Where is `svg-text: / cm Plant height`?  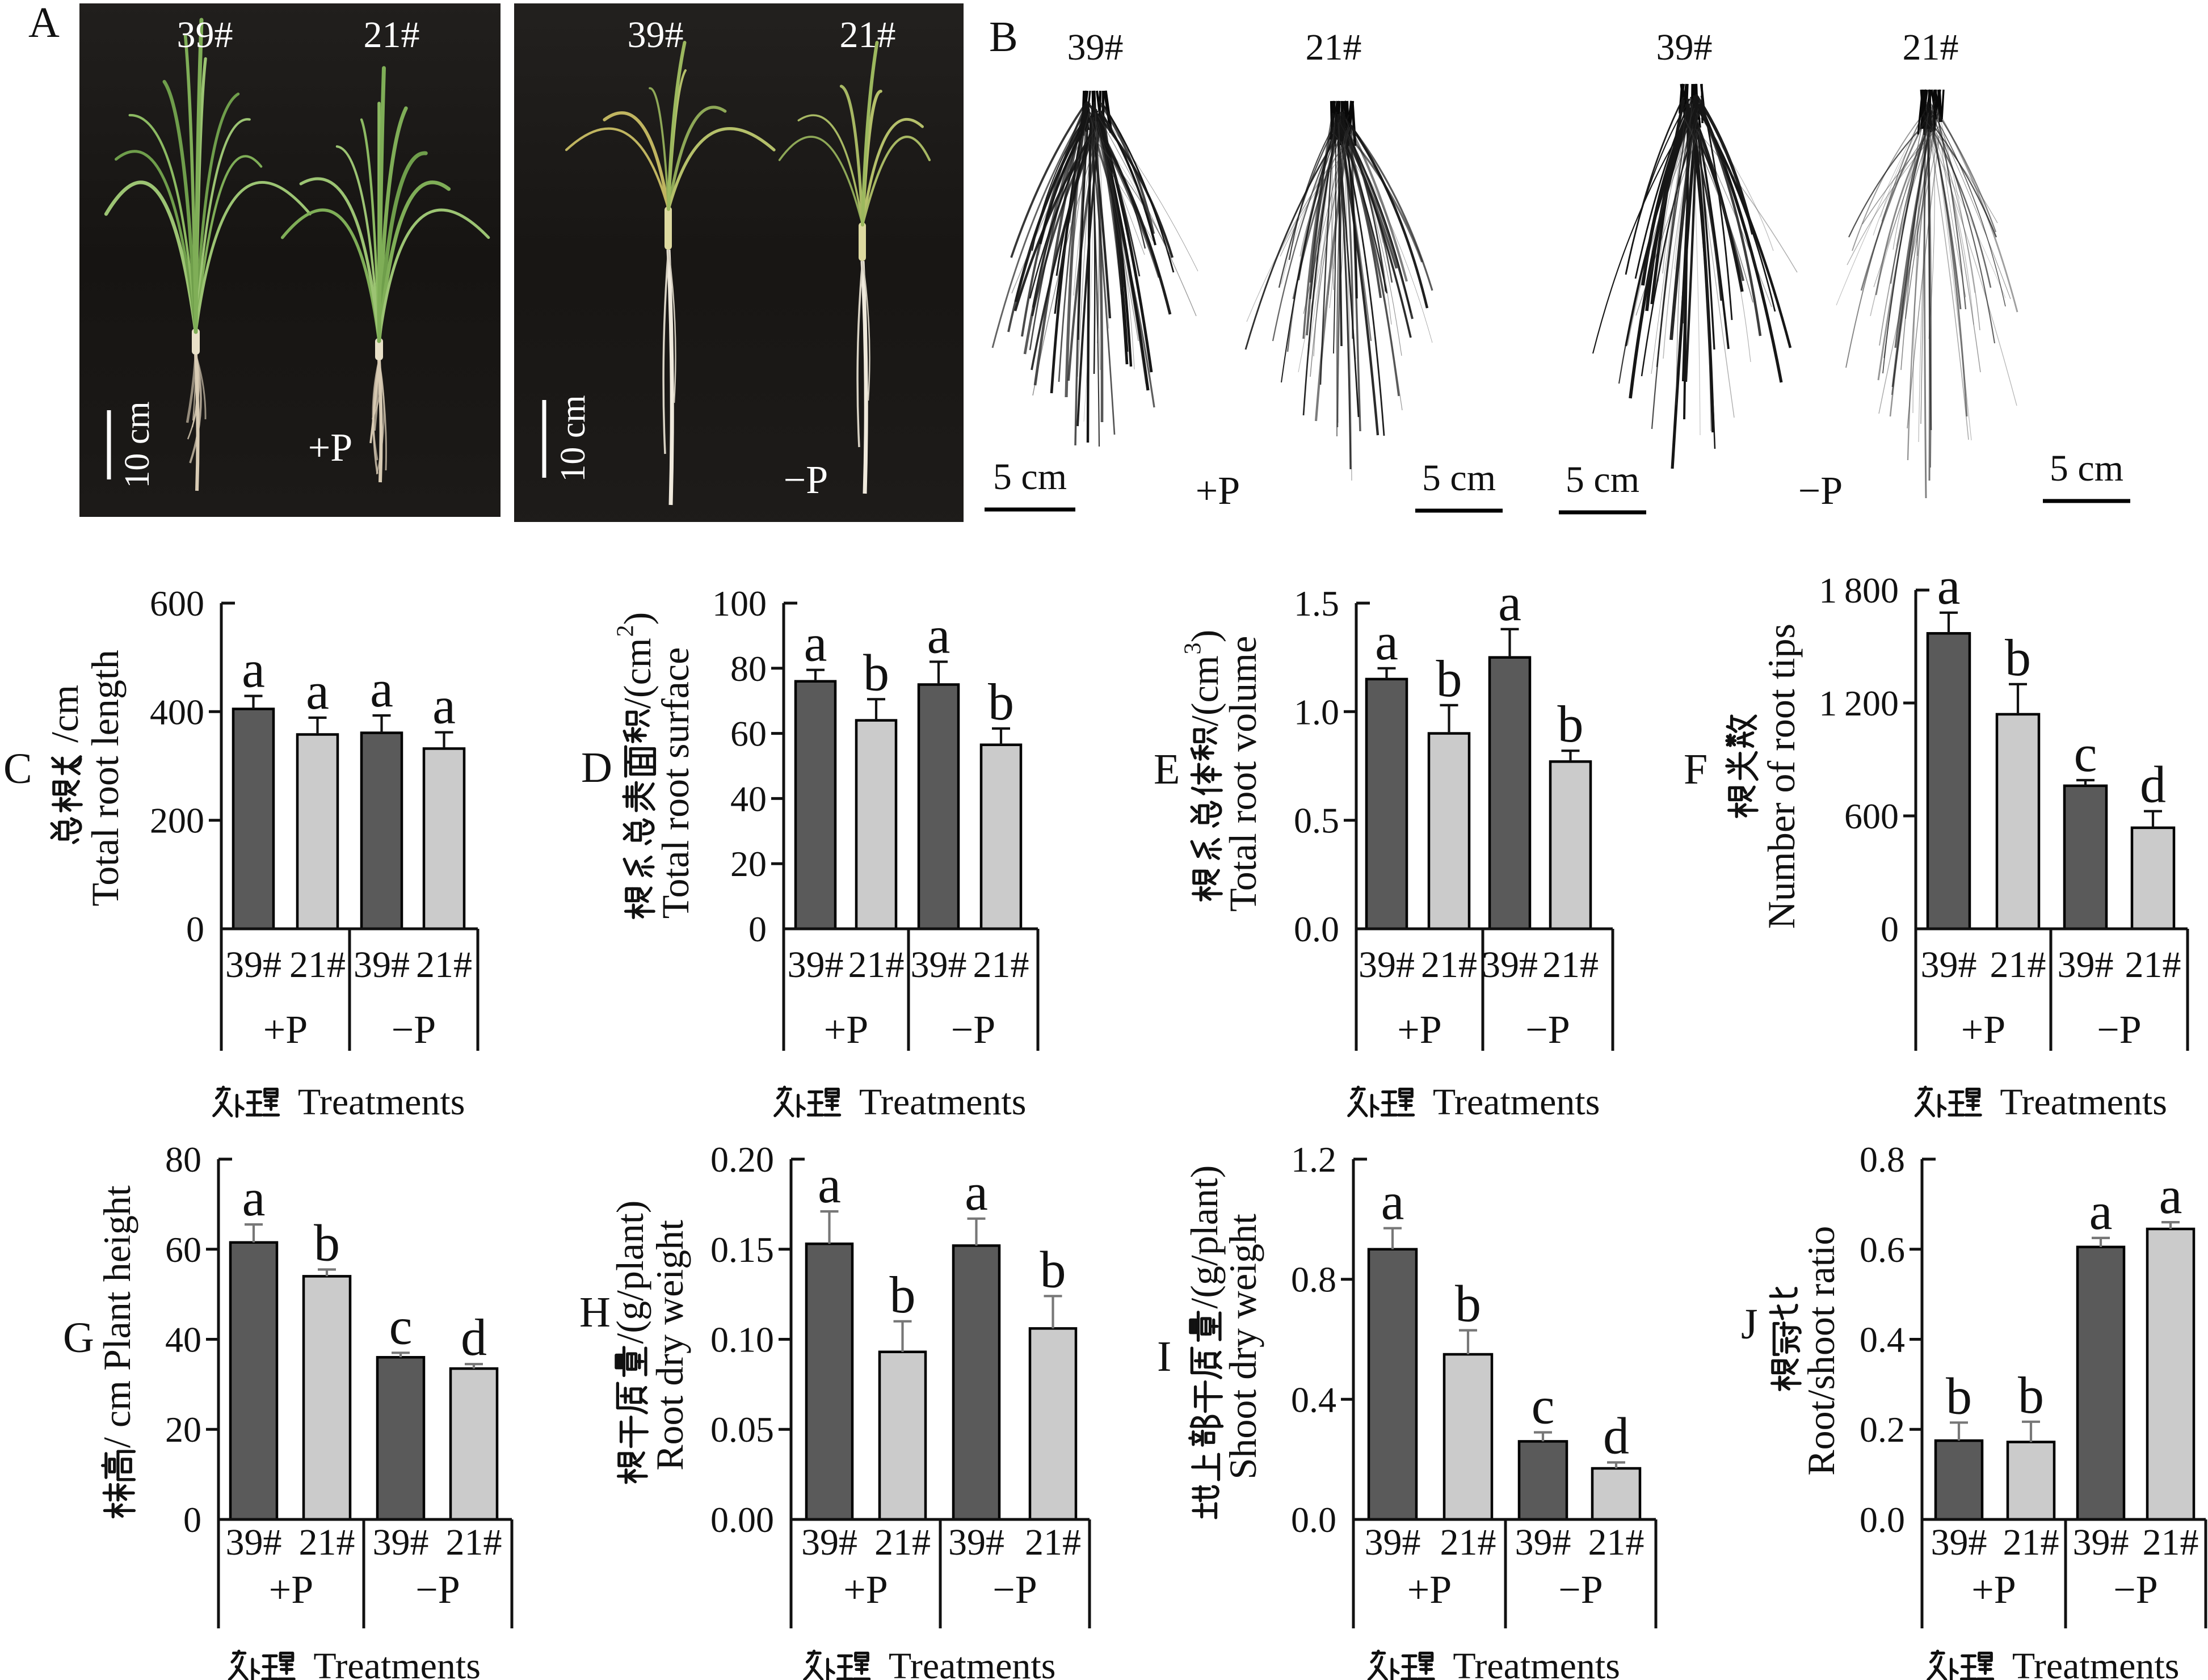 svg-text: / cm Plant height is located at coordinates (116, 1316).